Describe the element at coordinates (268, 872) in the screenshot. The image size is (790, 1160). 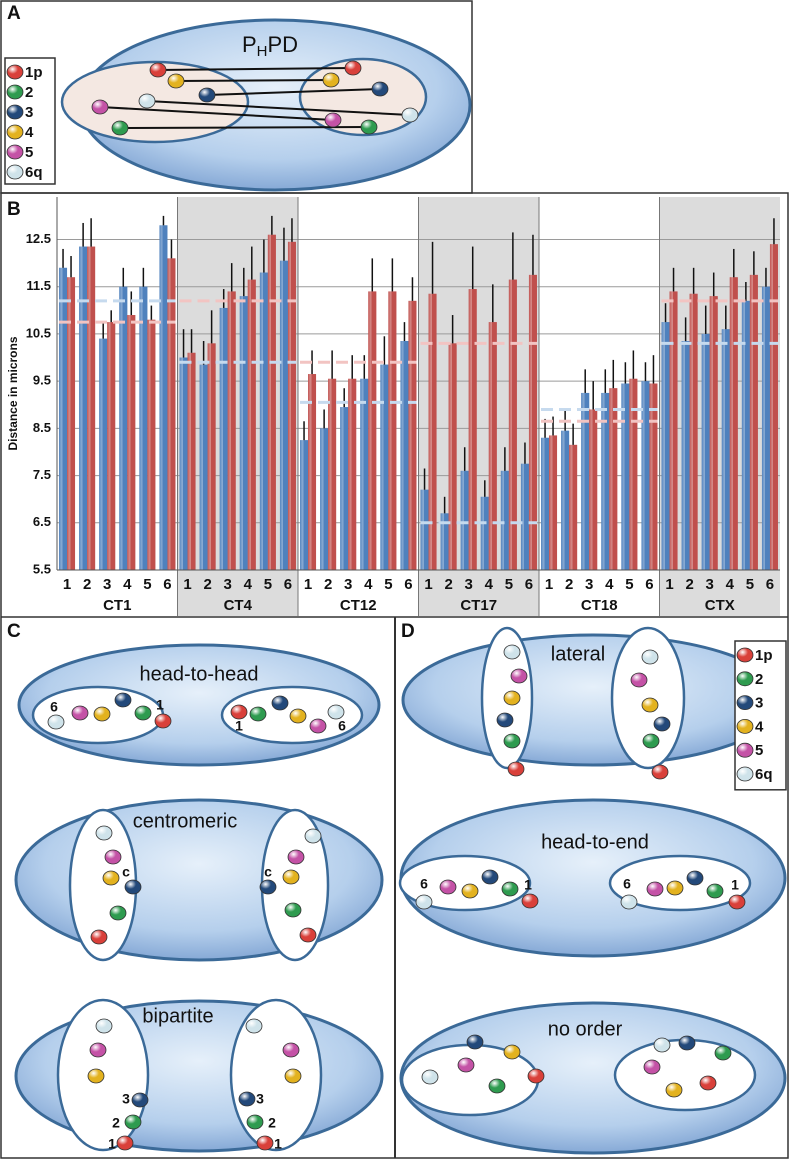
I see `ball-label: c` at that location.